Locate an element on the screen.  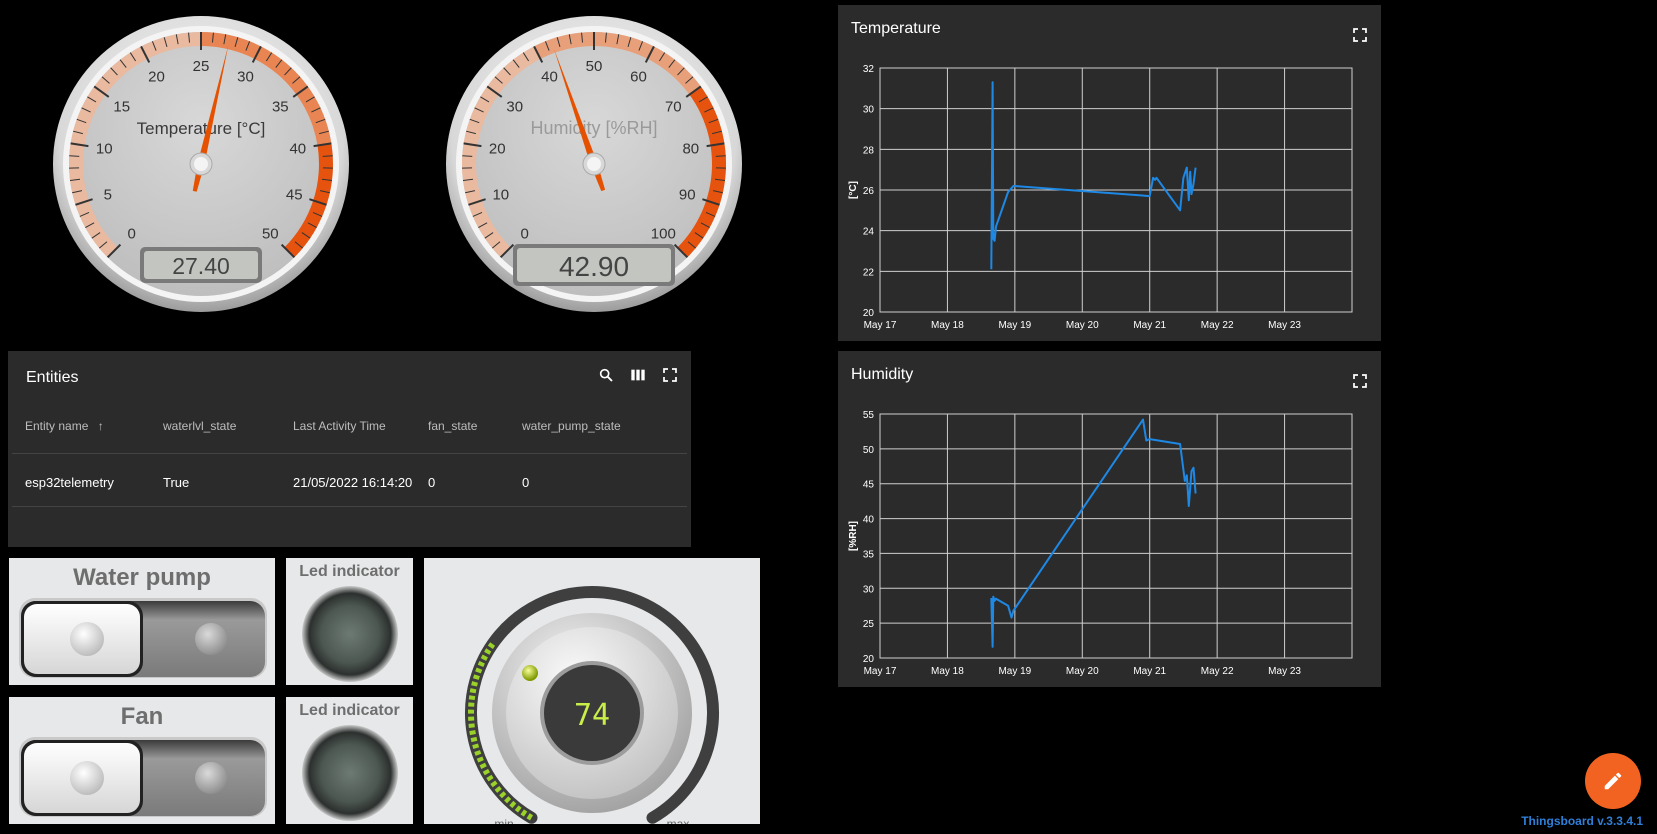
tg-tick-label: 35 is located at coordinates (280, 106).